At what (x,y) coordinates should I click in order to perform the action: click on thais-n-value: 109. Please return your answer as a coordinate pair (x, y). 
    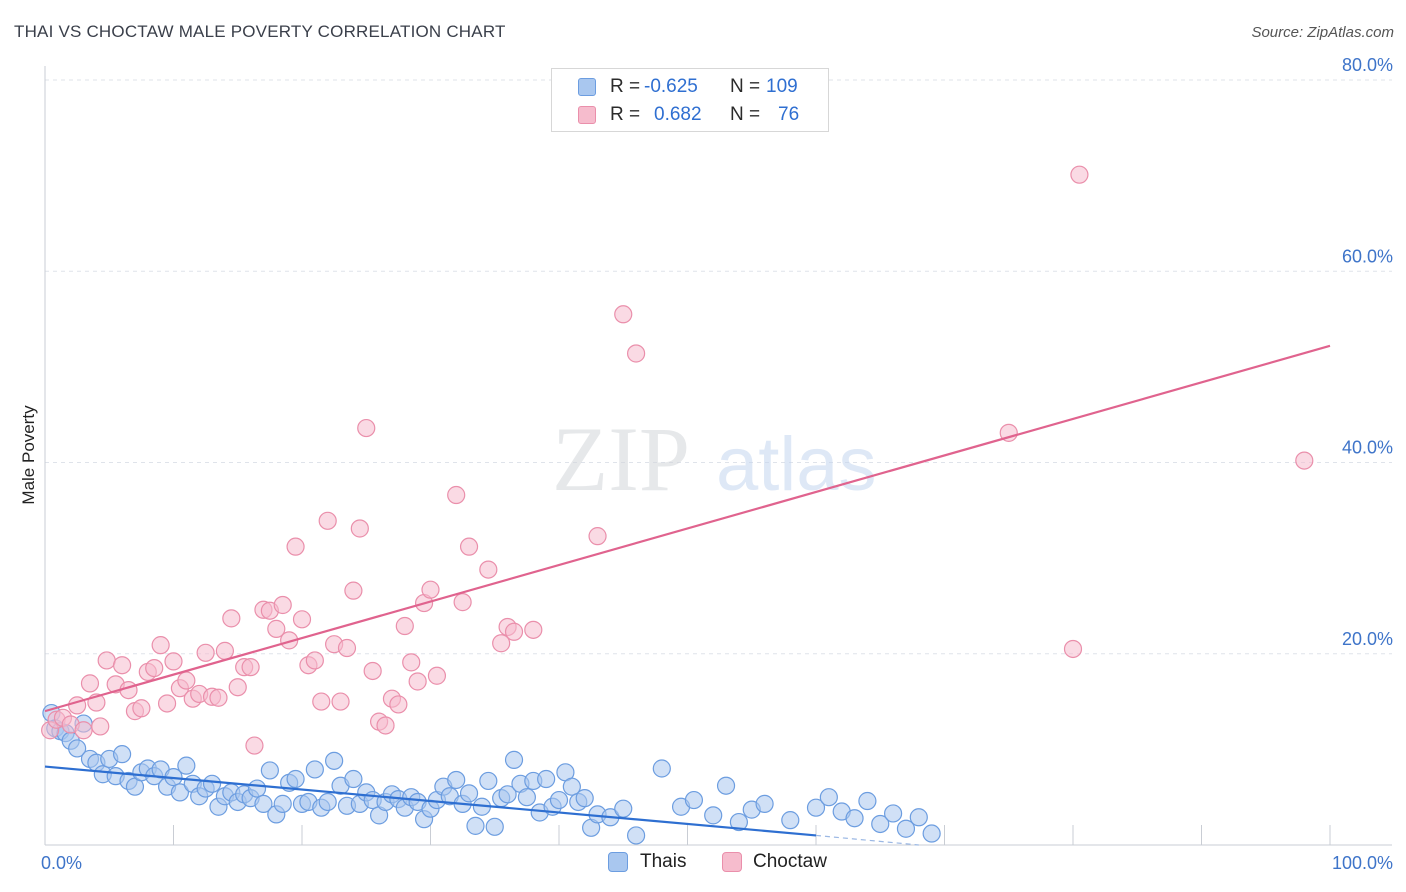
    Looking at the image, I should click on (782, 86).